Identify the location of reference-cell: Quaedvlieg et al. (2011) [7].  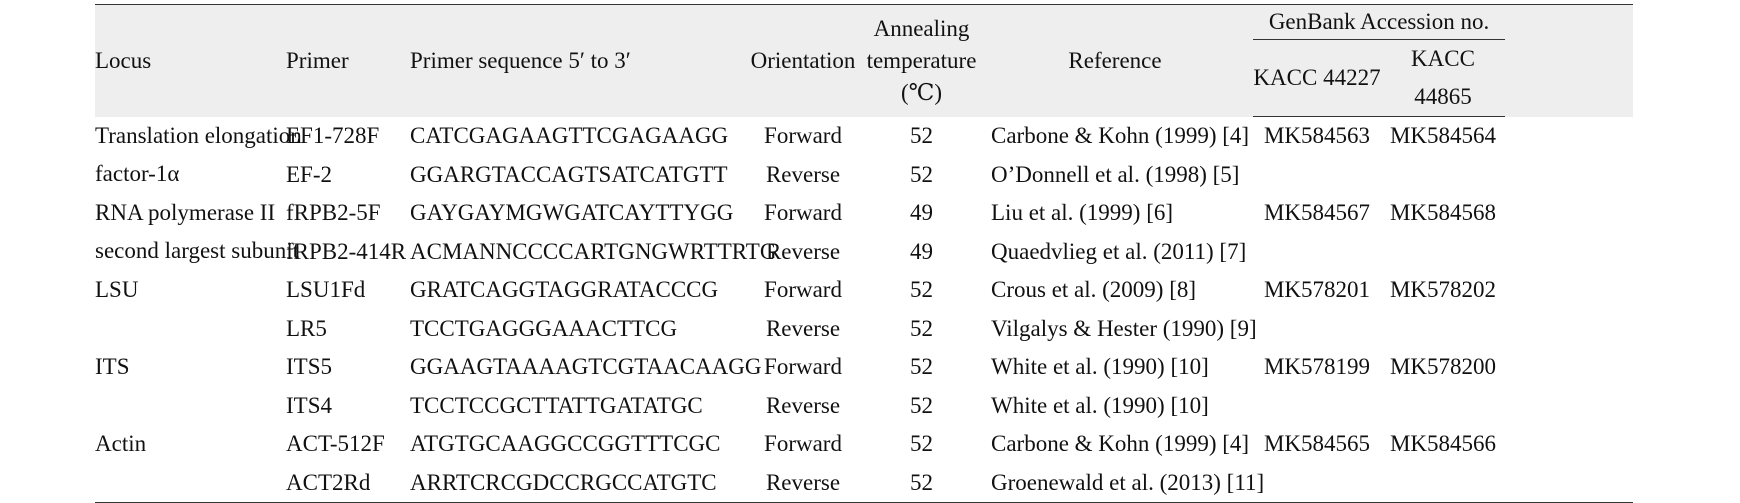
(1119, 251).